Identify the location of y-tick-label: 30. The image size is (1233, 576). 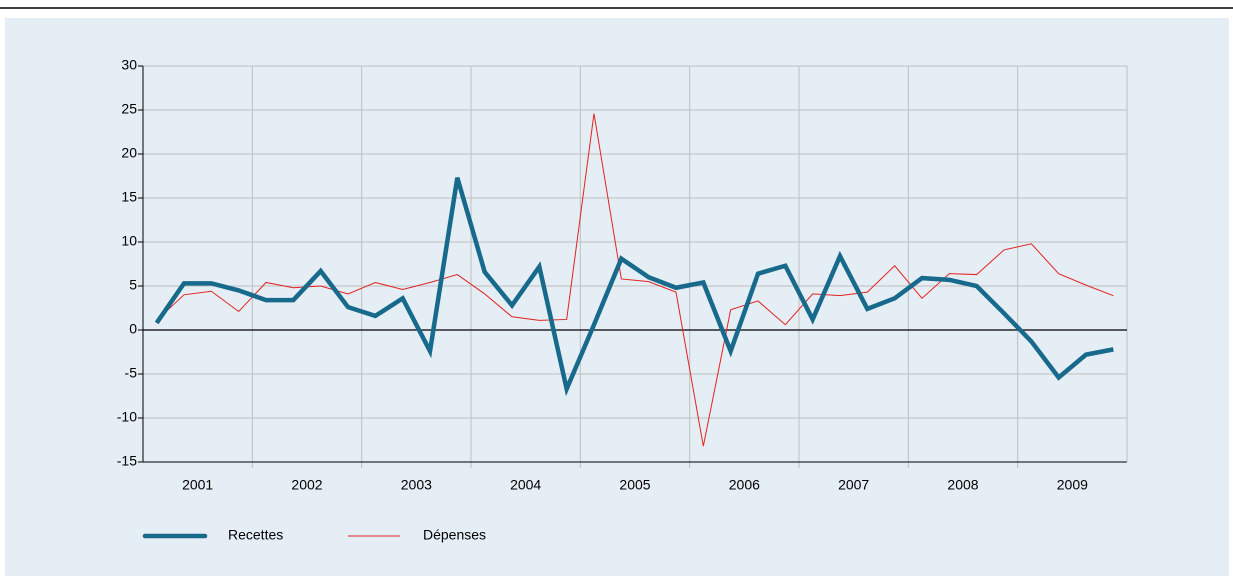
(129, 65).